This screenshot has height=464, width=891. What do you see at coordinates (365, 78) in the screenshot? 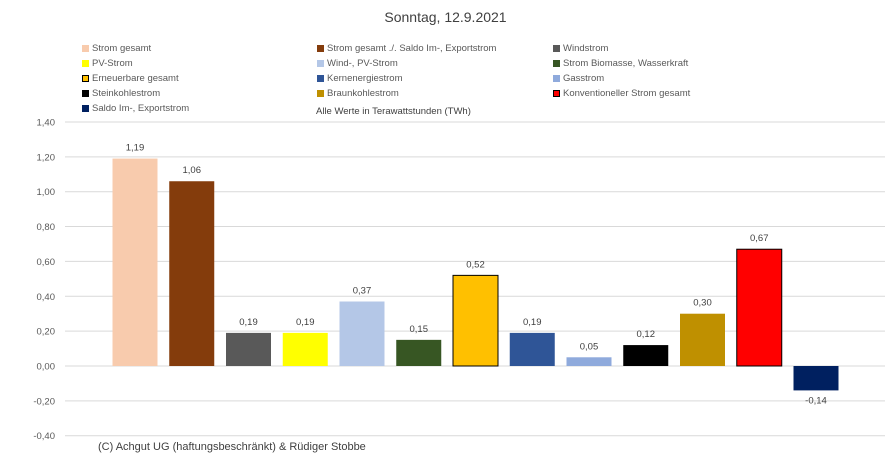
I see `legend-label: Kernenergiestrom` at bounding box center [365, 78].